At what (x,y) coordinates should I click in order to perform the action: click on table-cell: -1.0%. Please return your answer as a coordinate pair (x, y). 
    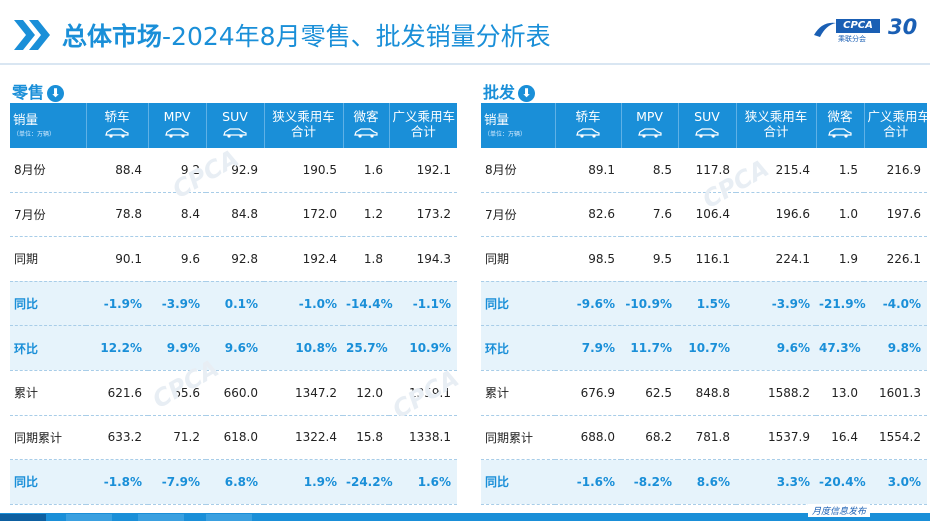
    Looking at the image, I should click on (303, 304).